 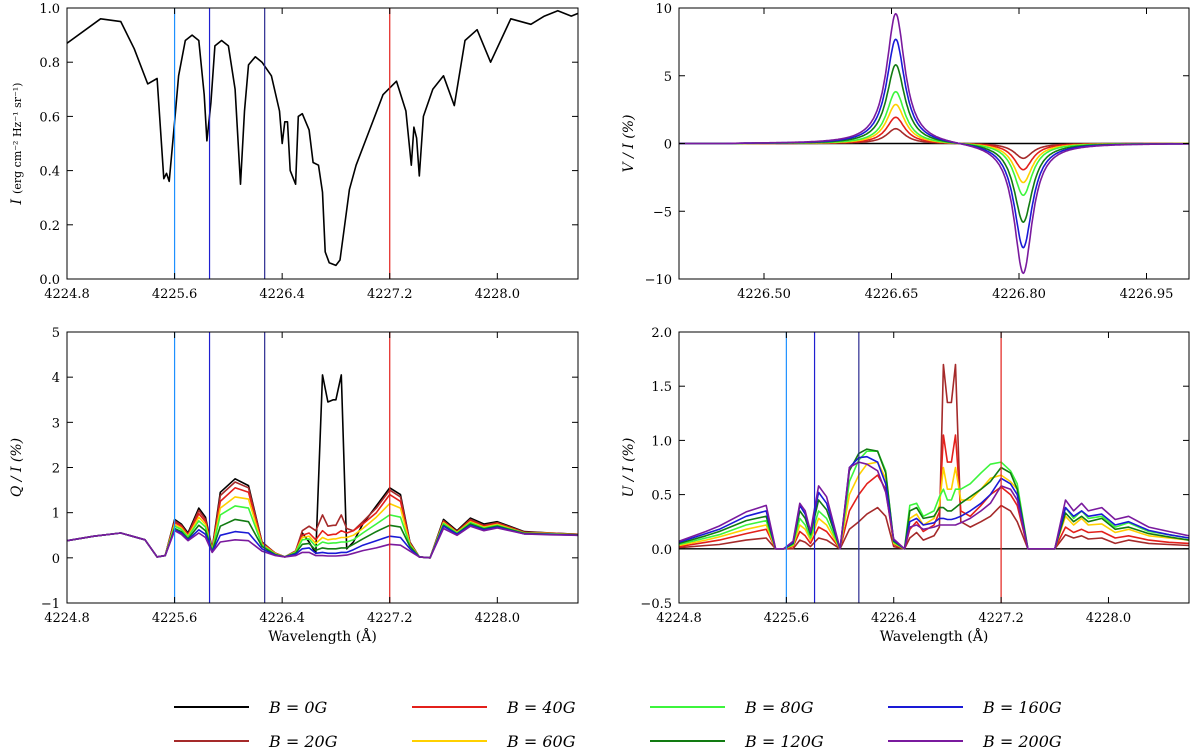 What do you see at coordinates (662, 212) in the screenshot?
I see `y-tick-label: −5` at bounding box center [662, 212].